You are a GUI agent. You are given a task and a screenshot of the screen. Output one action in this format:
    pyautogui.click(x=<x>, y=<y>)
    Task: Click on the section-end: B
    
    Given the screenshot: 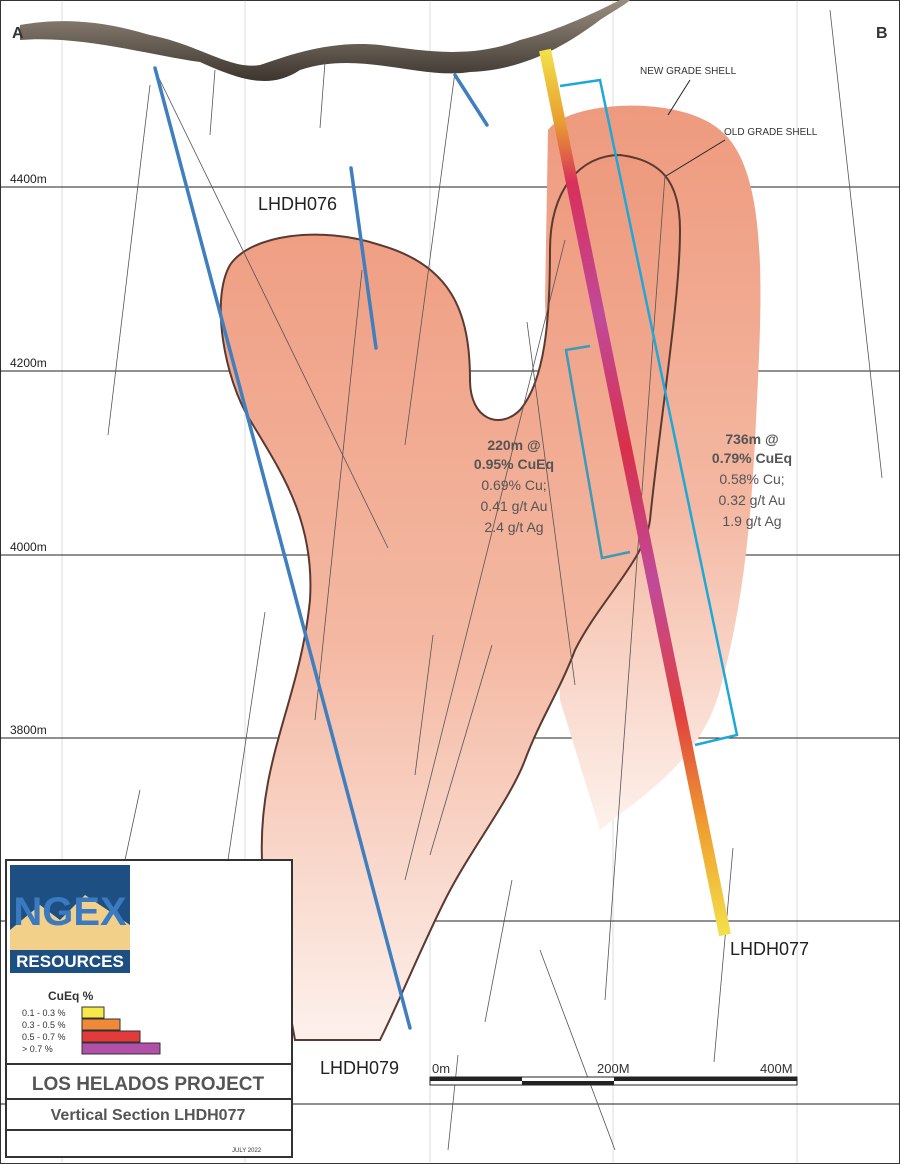 What is the action you would take?
    pyautogui.click(x=882, y=33)
    